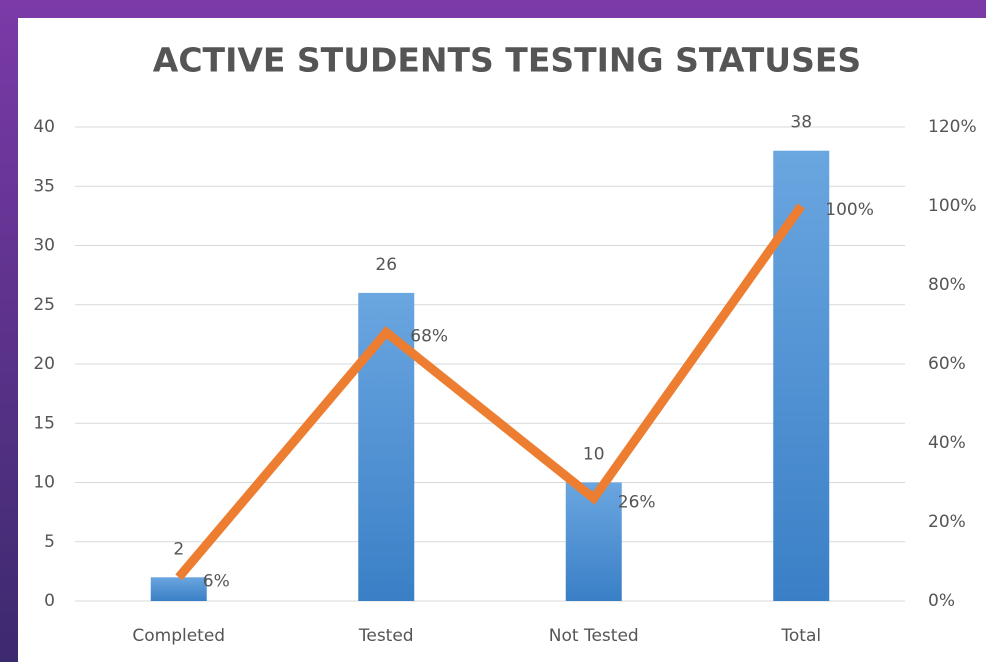  What do you see at coordinates (507, 60) in the screenshot?
I see `chart-title: ACTIVE STUDENTS TESTING STATUSES` at bounding box center [507, 60].